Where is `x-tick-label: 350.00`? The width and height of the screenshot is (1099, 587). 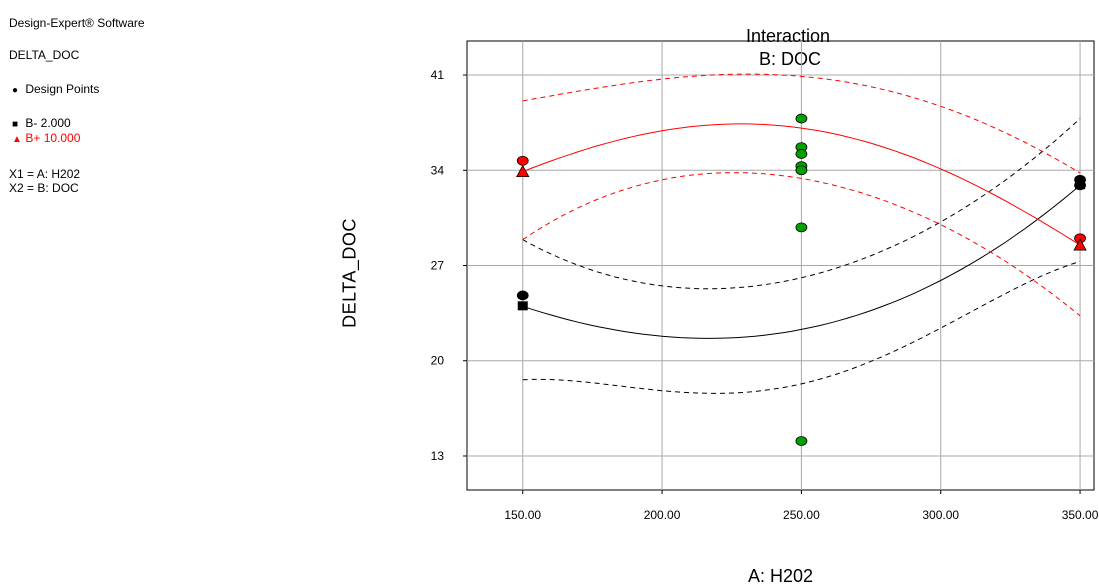 x-tick-label: 350.00 is located at coordinates (1080, 515).